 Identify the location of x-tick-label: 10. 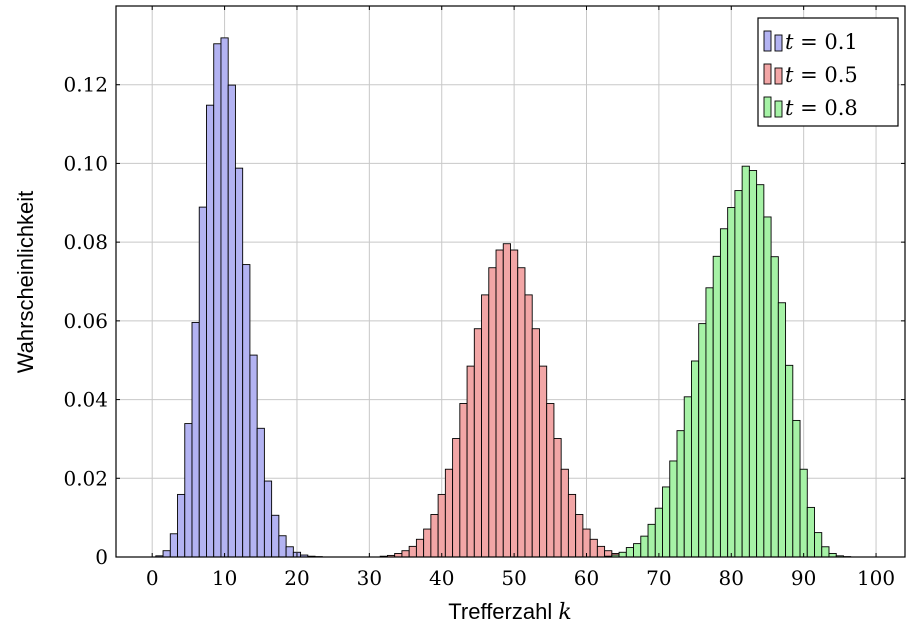
(224, 578).